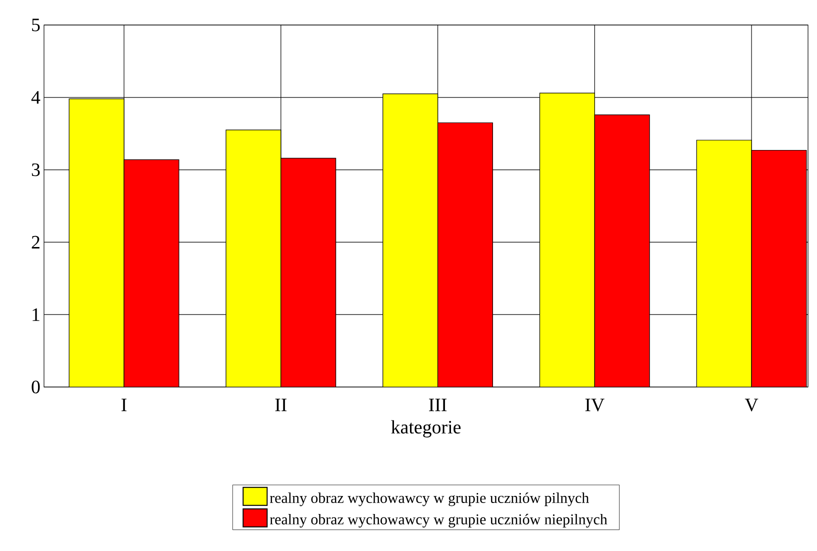 Image resolution: width=817 pixels, height=551 pixels. Describe the element at coordinates (124, 405) in the screenshot. I see `x-tick-label: I` at that location.